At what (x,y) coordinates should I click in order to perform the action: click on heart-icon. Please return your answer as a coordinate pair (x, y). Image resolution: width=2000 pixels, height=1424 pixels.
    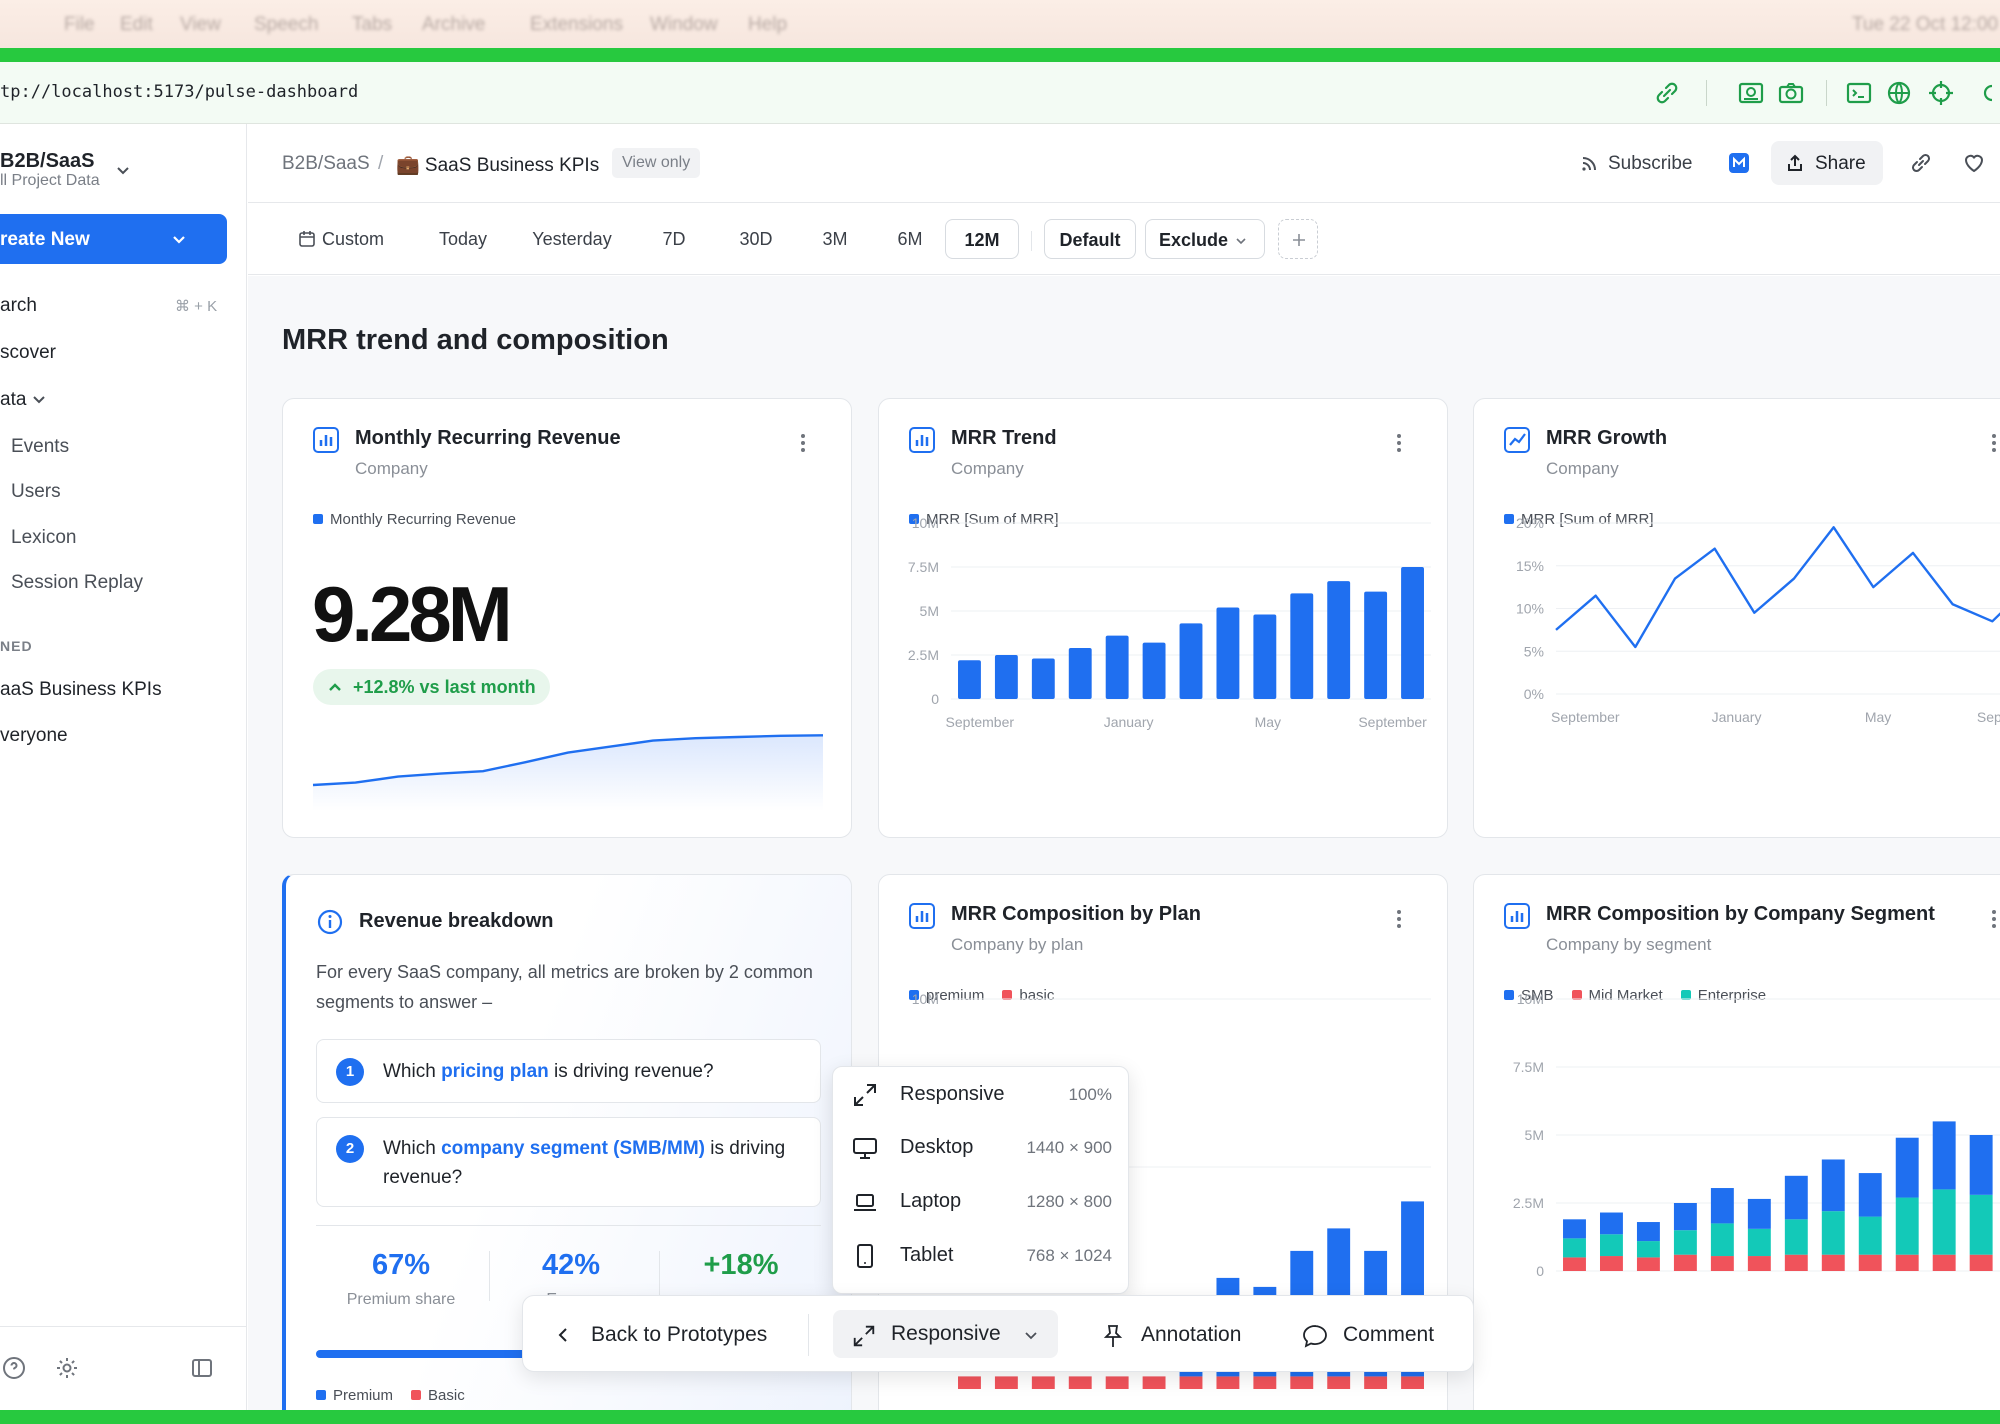
    Looking at the image, I should click on (1974, 163).